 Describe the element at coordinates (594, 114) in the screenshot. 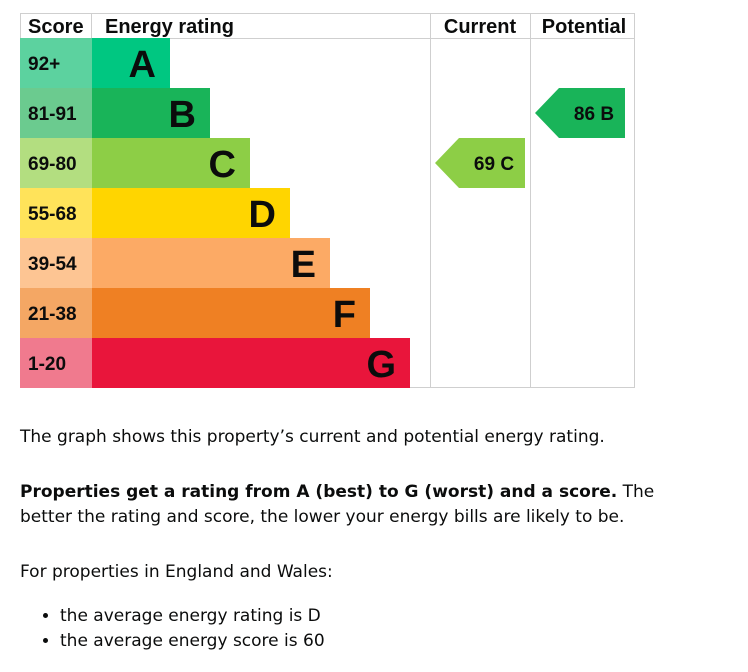

I see `potential-rating-arrow-label: 86 B` at that location.